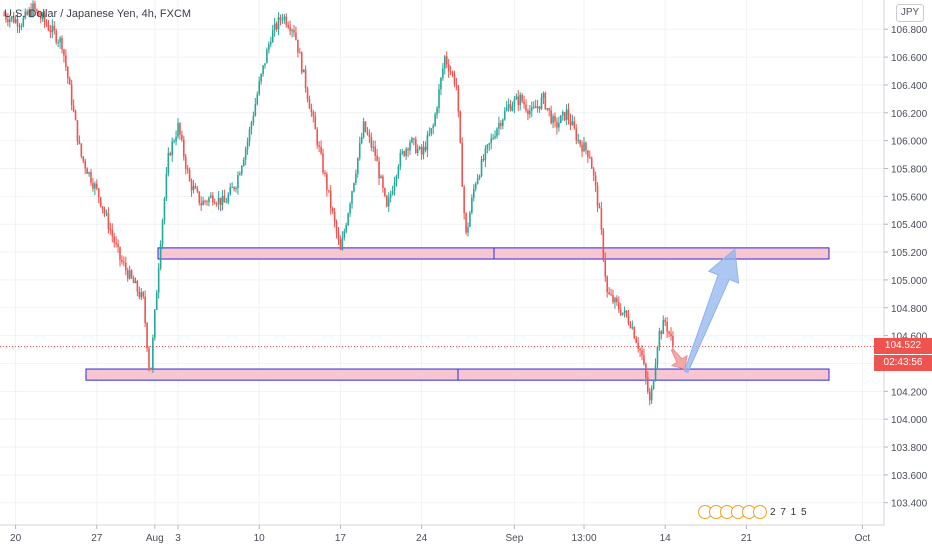 The image size is (932, 550). I want to click on price-tick-label: 105.000, so click(909, 281).